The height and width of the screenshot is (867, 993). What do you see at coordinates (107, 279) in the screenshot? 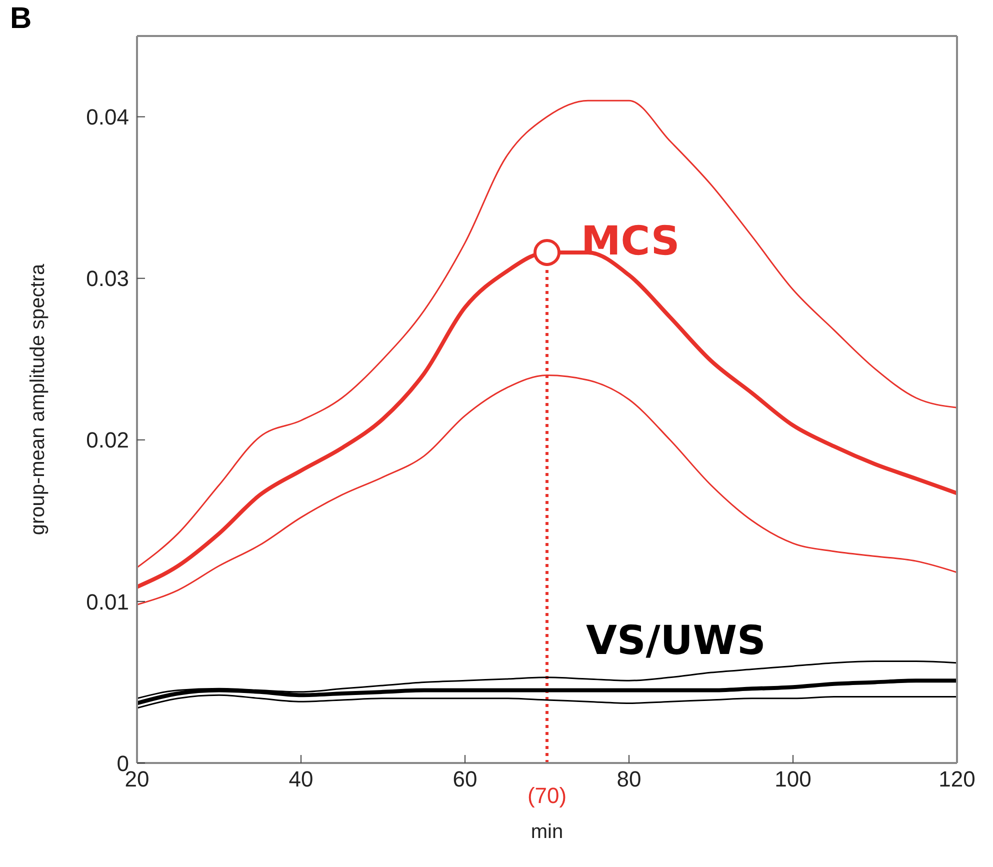
I see `y-tick-label: 0.03` at bounding box center [107, 279].